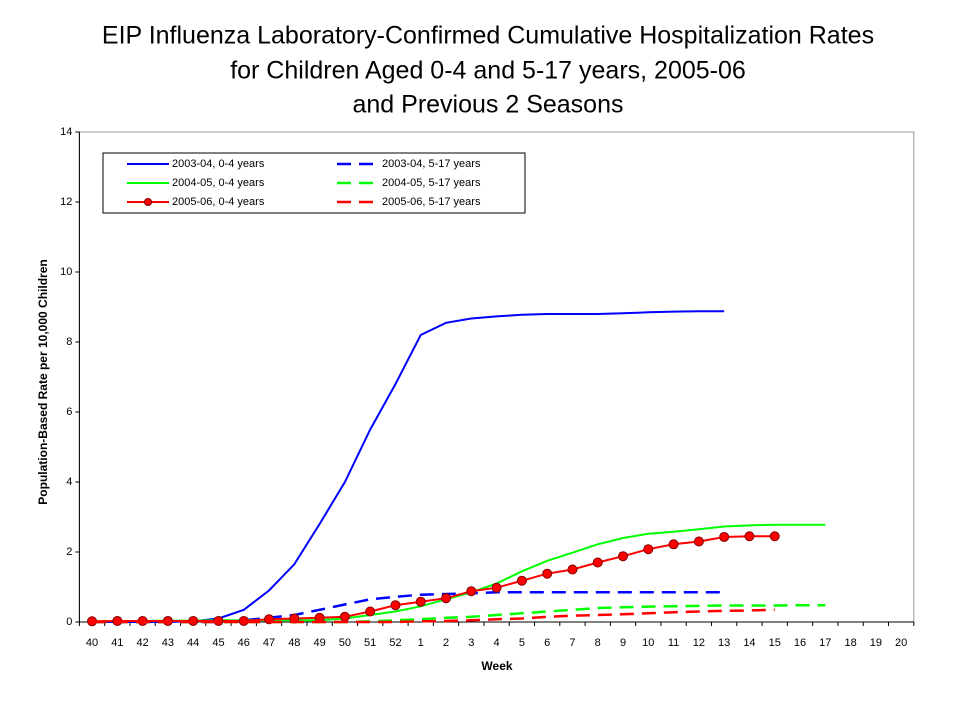 This screenshot has height=720, width=960. Describe the element at coordinates (294, 643) in the screenshot. I see `x-tick-label: 48` at that location.